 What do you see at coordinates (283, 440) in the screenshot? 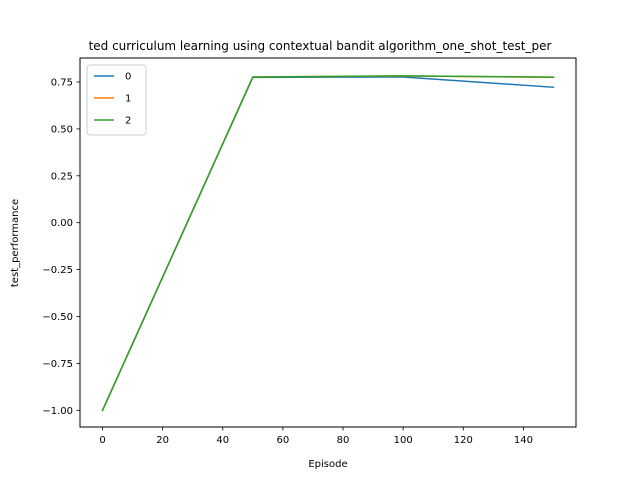
I see `x-tick-label: 60` at bounding box center [283, 440].